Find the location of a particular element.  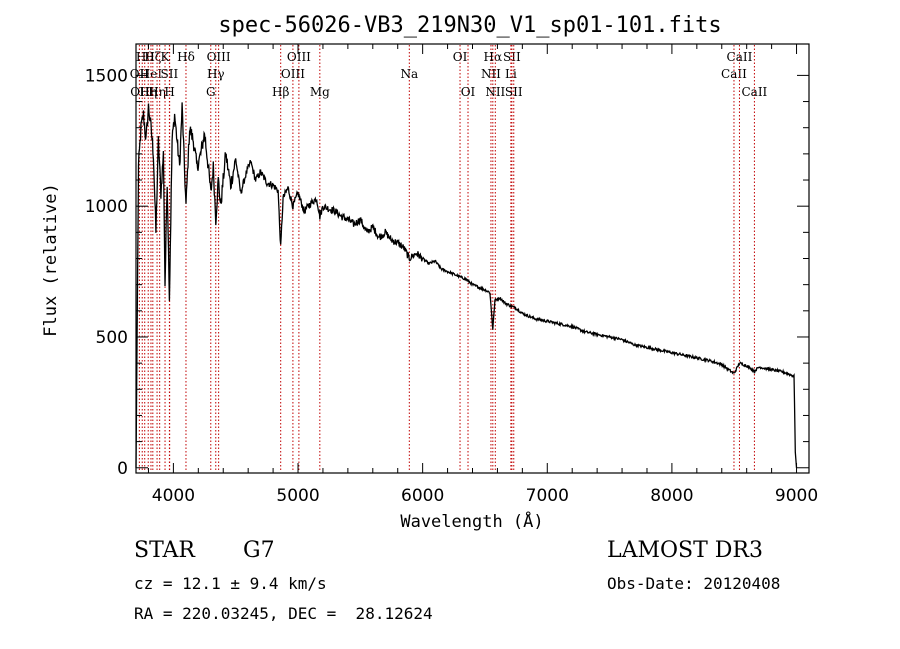

line-marker-label: G is located at coordinates (211, 92).